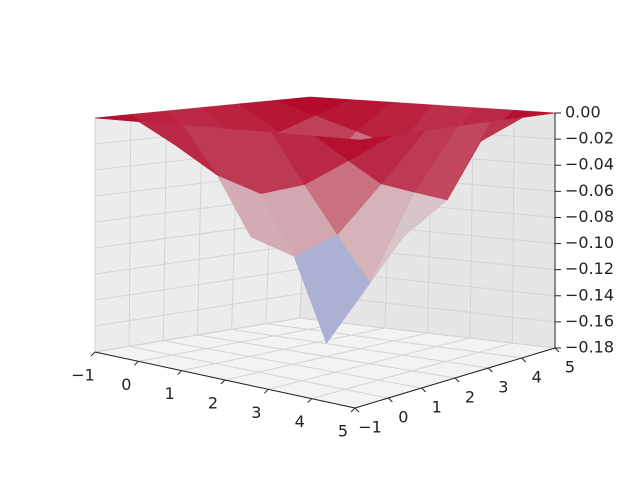  I want to click on z-tick-label: −0.06, so click(589, 190).